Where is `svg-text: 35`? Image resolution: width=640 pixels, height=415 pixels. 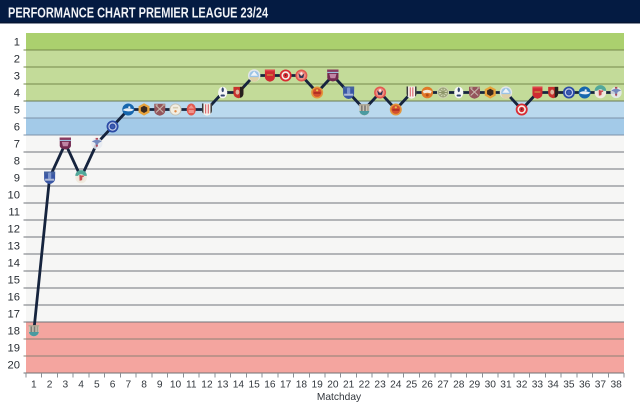 svg-text: 35 is located at coordinates (569, 385).